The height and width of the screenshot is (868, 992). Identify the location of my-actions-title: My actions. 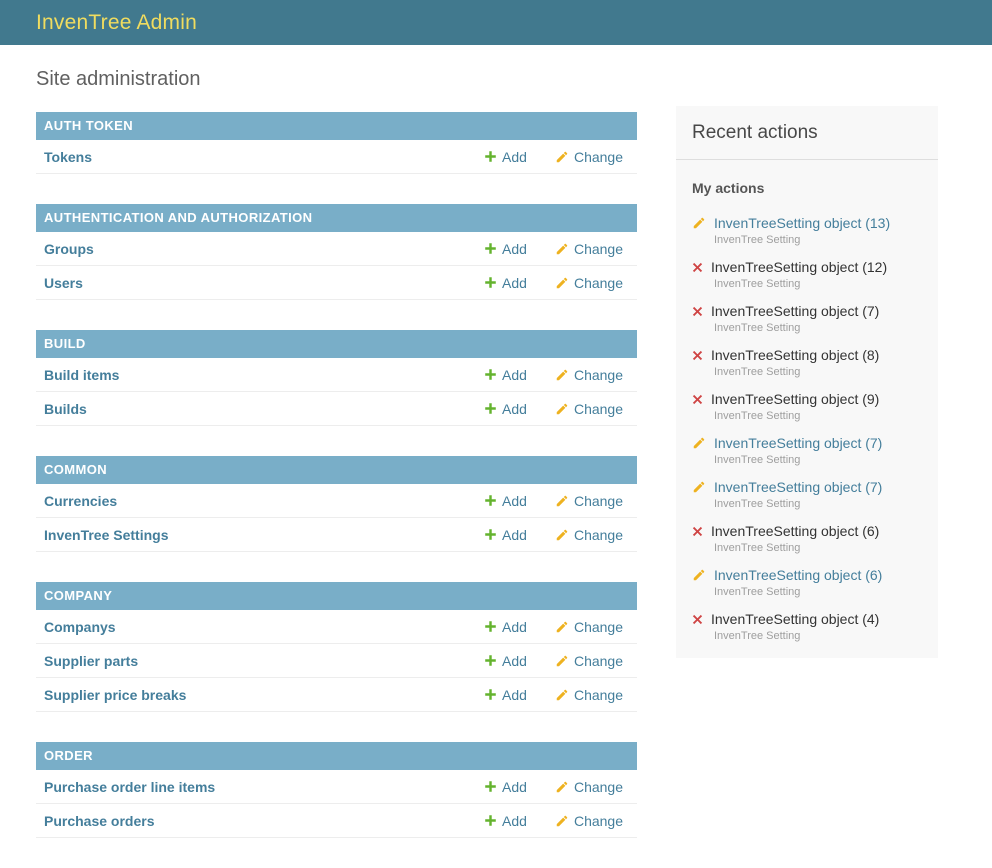
(728, 188).